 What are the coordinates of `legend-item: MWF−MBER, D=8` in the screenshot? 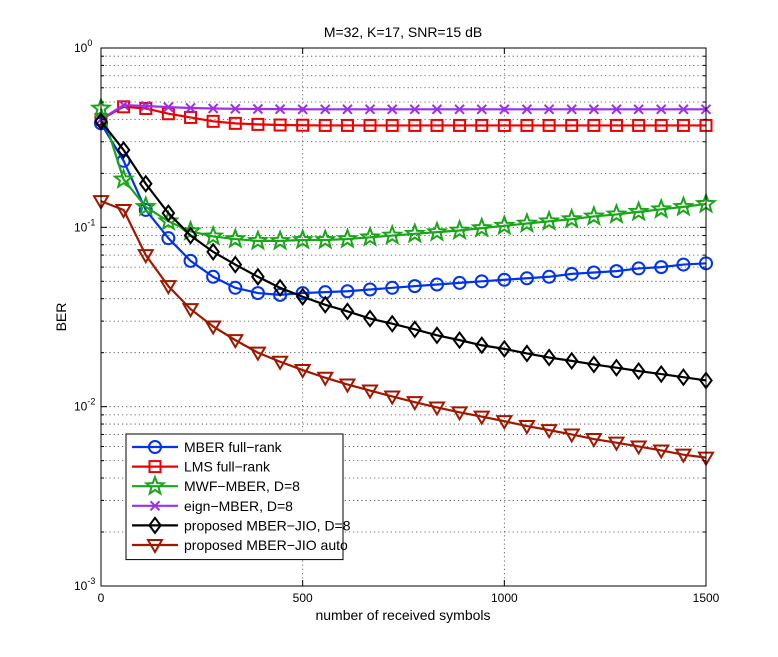 It's located at (216, 485).